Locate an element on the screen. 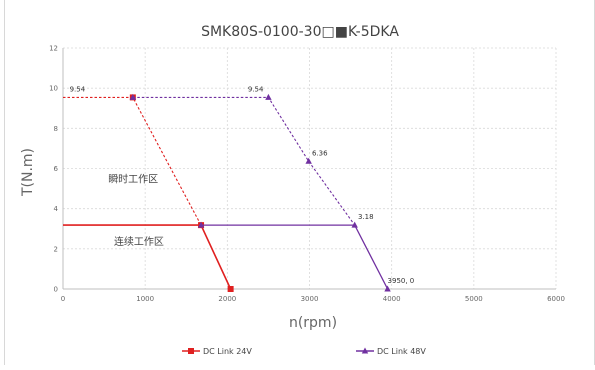 The image size is (595, 370). legend-label: DC Link 48V is located at coordinates (401, 351).